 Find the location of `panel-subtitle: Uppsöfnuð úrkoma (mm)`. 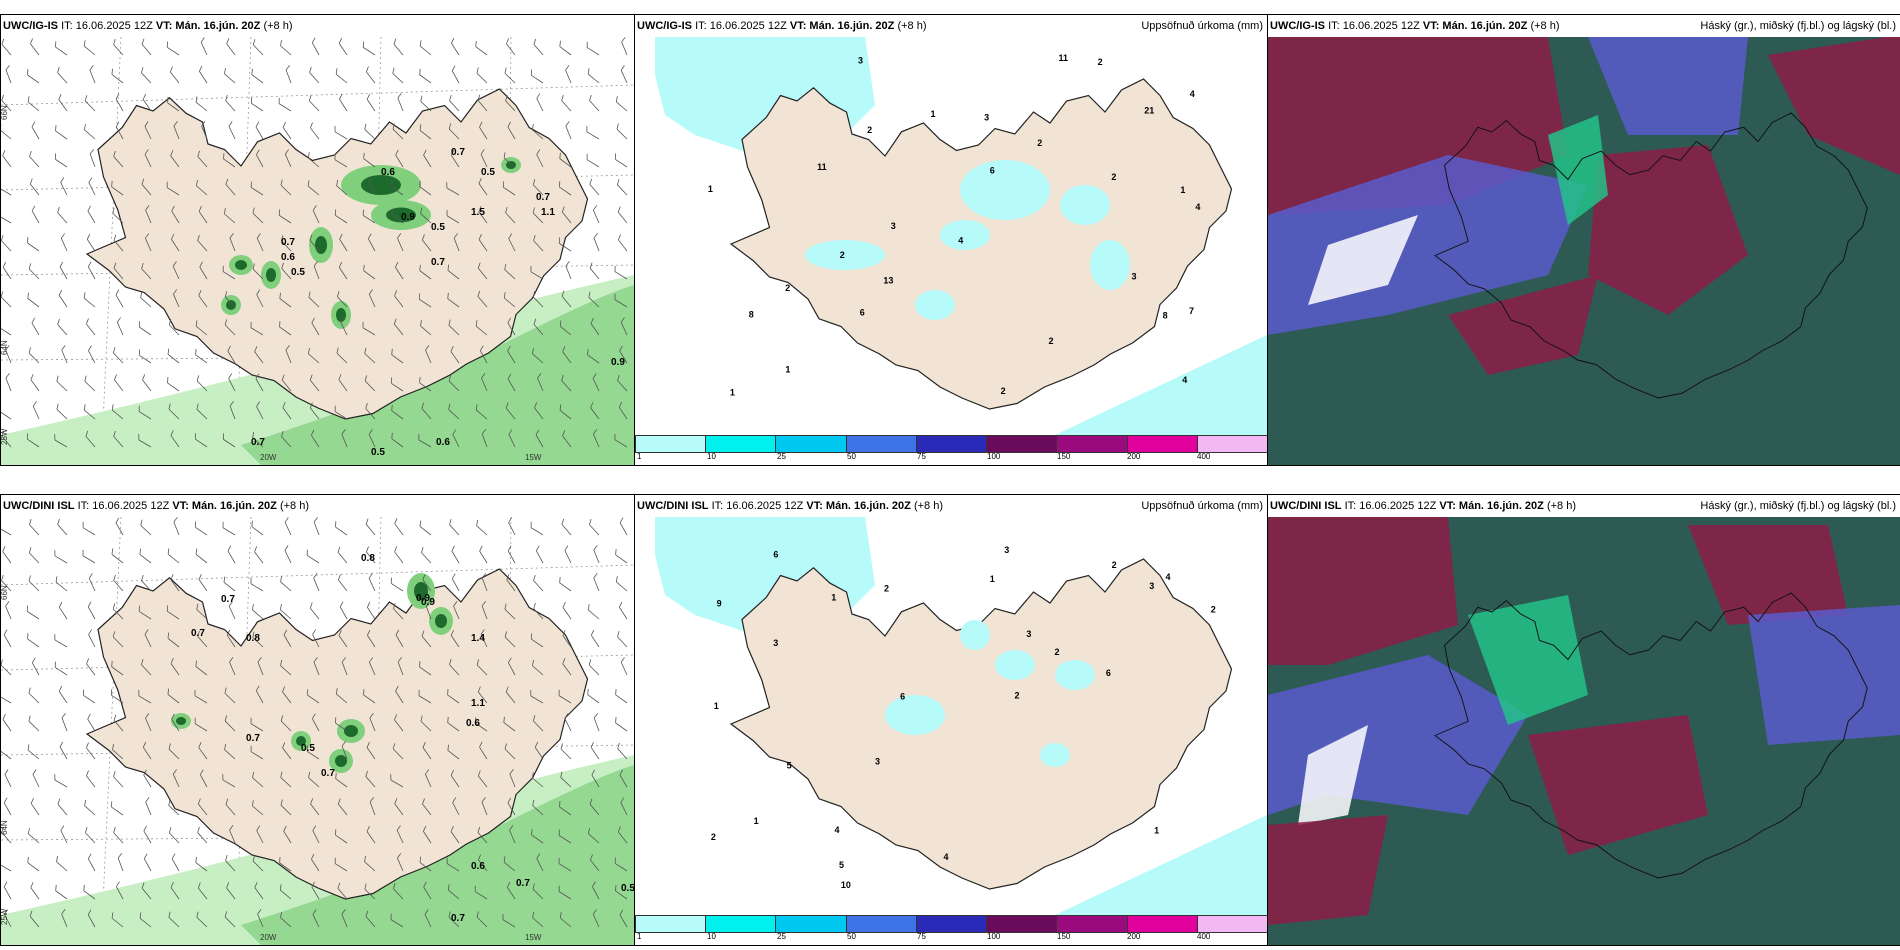

panel-subtitle: Uppsöfnuð úrkoma (mm) is located at coordinates (1202, 506).